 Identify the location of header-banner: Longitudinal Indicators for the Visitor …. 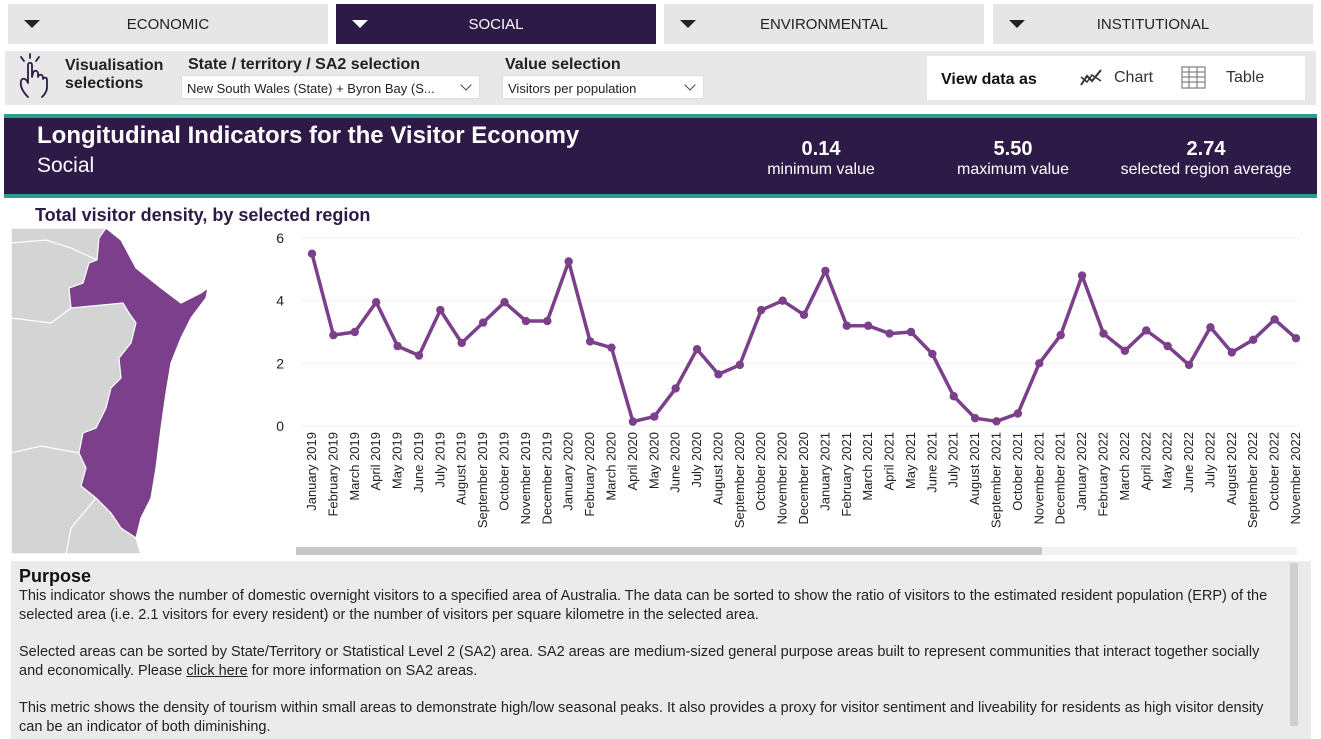
(660, 156).